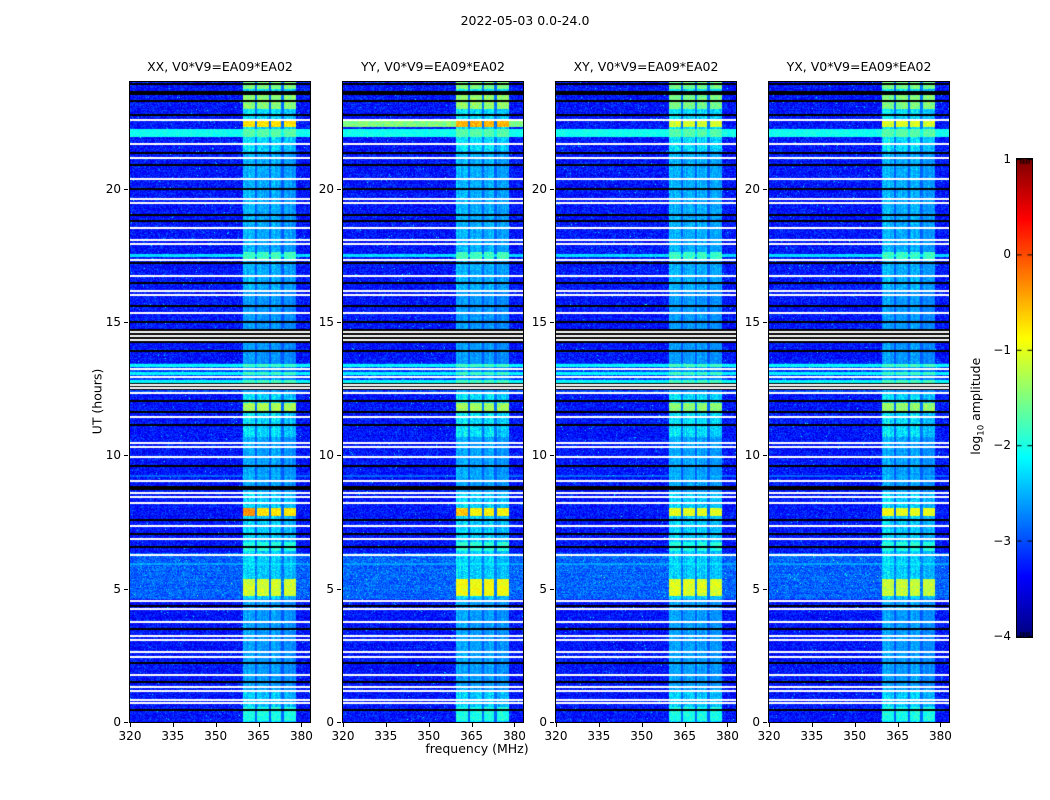 The height and width of the screenshot is (800, 1050). I want to click on spectrogram-canvas-XX, so click(220, 402).